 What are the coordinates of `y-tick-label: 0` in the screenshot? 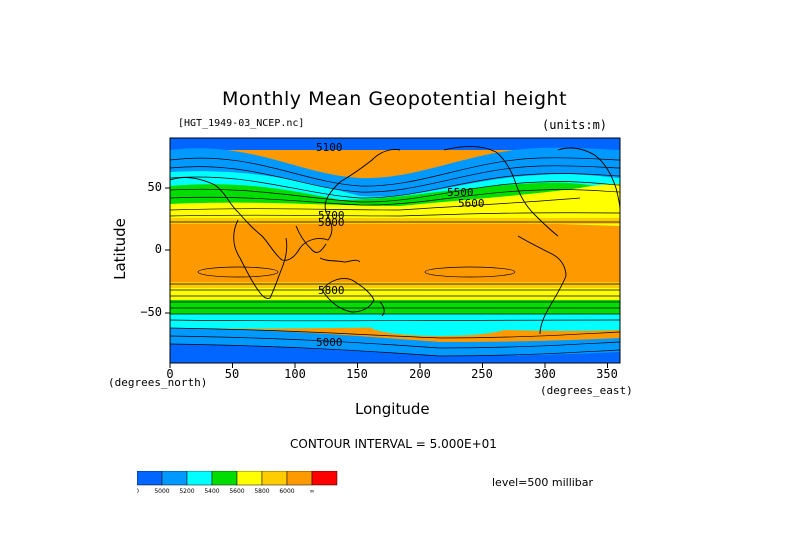 It's located at (158, 249).